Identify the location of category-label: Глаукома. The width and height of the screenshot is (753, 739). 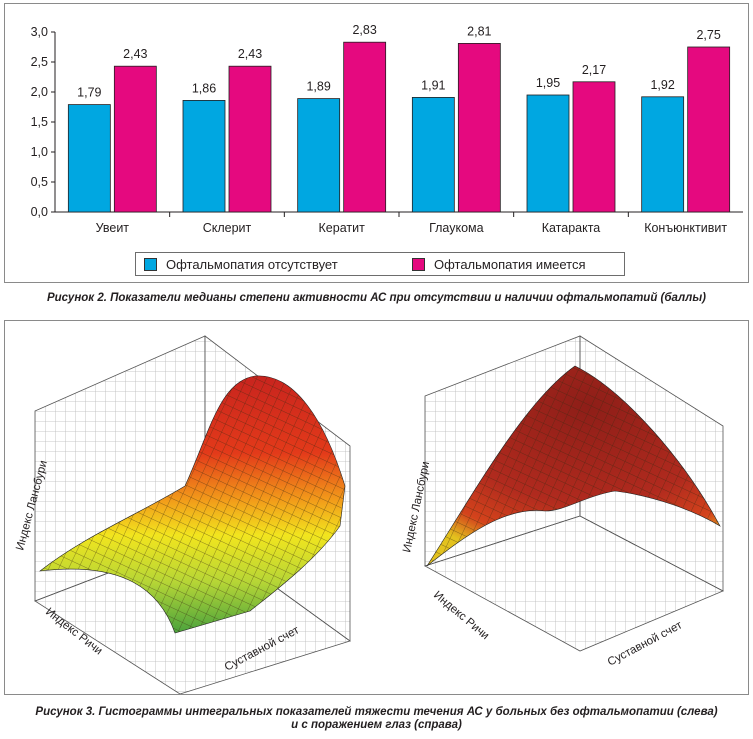
(456, 228).